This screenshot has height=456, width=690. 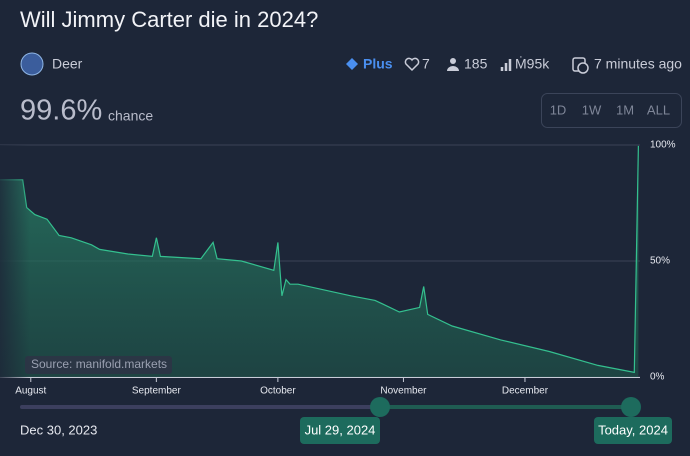 What do you see at coordinates (663, 145) in the screenshot?
I see `y-tick-label: 100%` at bounding box center [663, 145].